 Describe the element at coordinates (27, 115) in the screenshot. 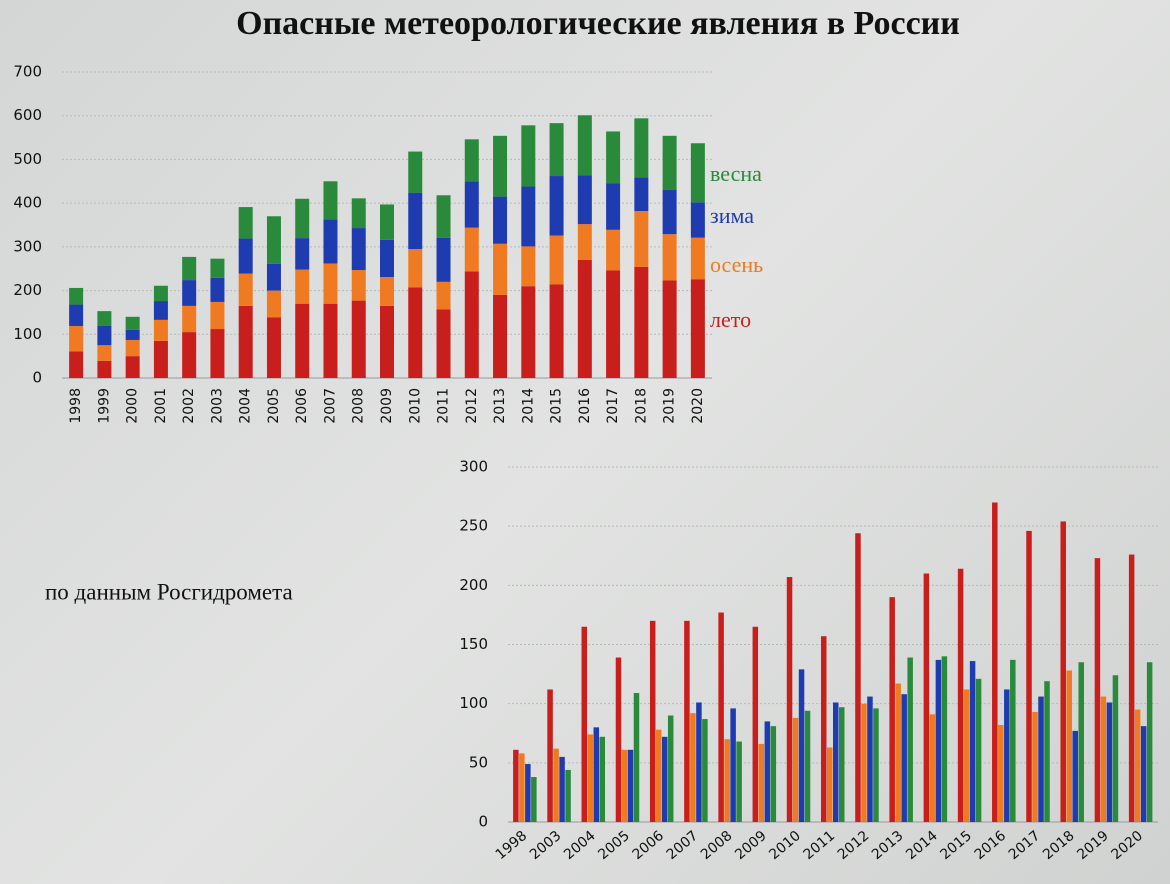

I see `y-tick-label: 600` at that location.